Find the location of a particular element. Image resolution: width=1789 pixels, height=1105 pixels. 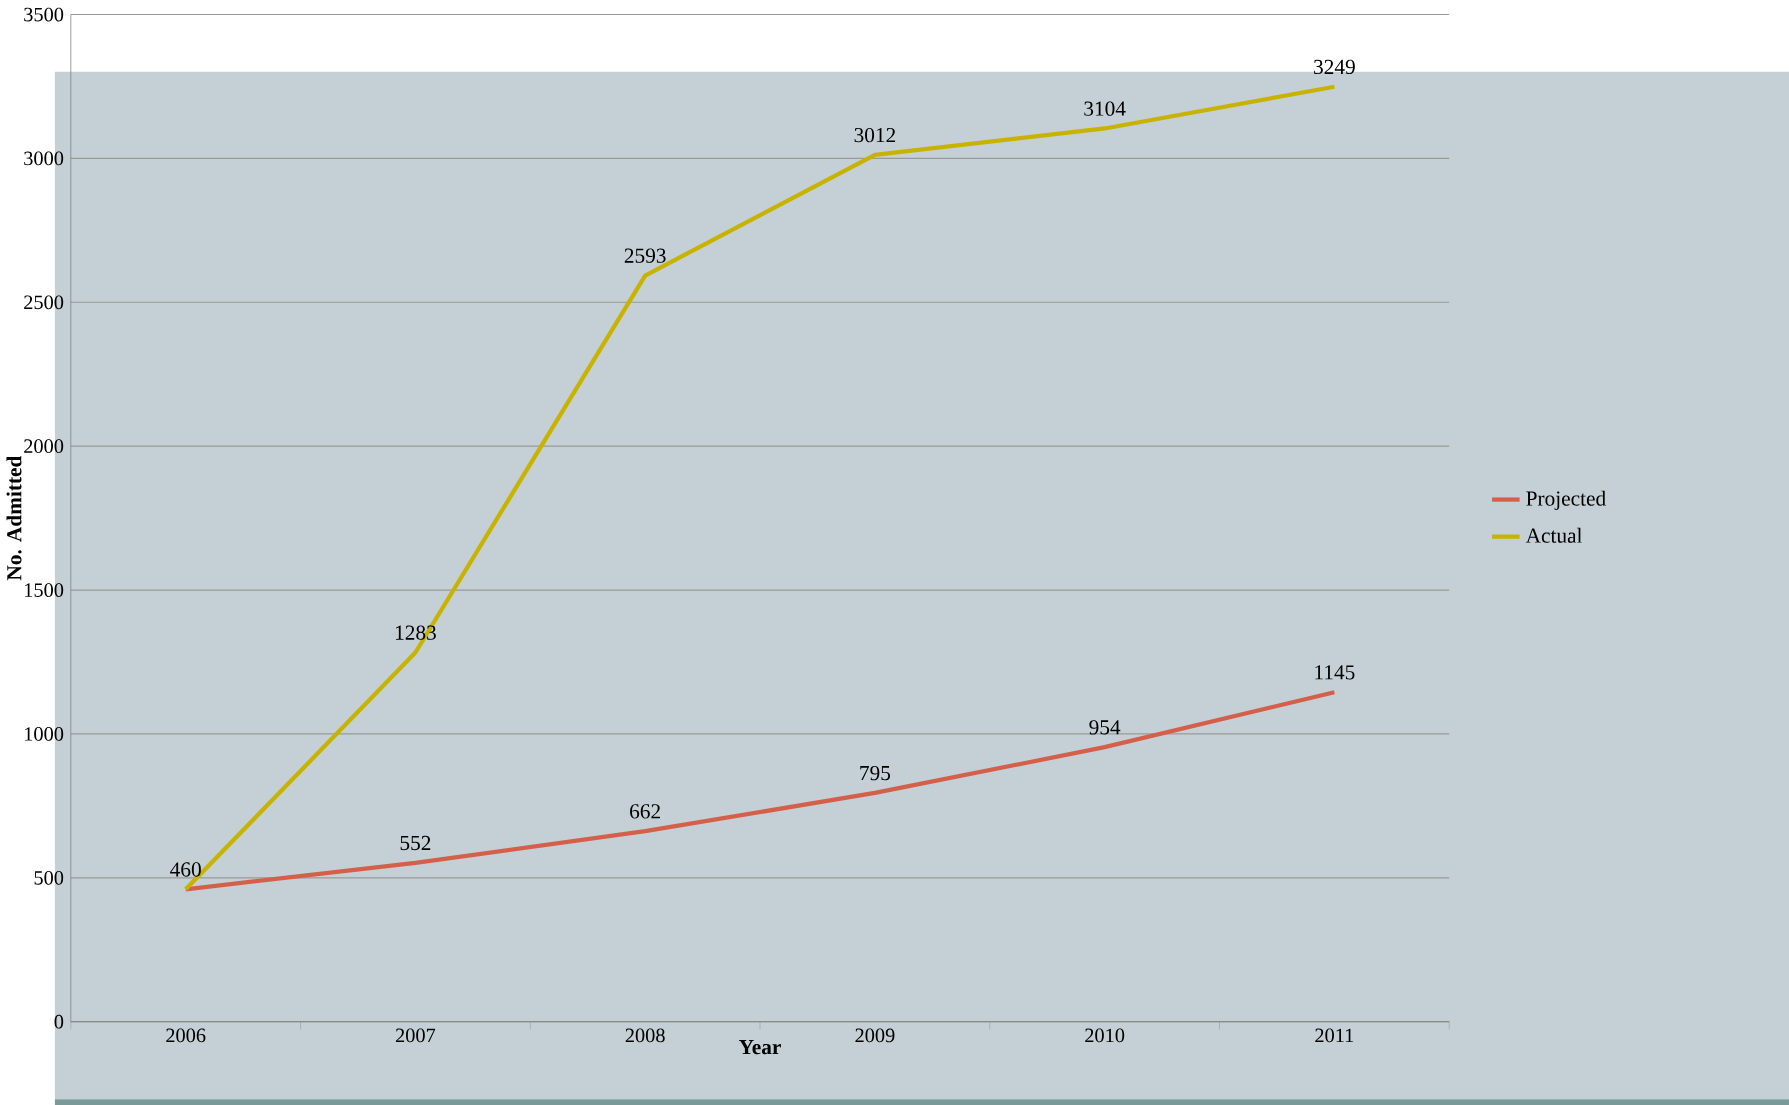

y-tick-label: 500 is located at coordinates (49, 877).